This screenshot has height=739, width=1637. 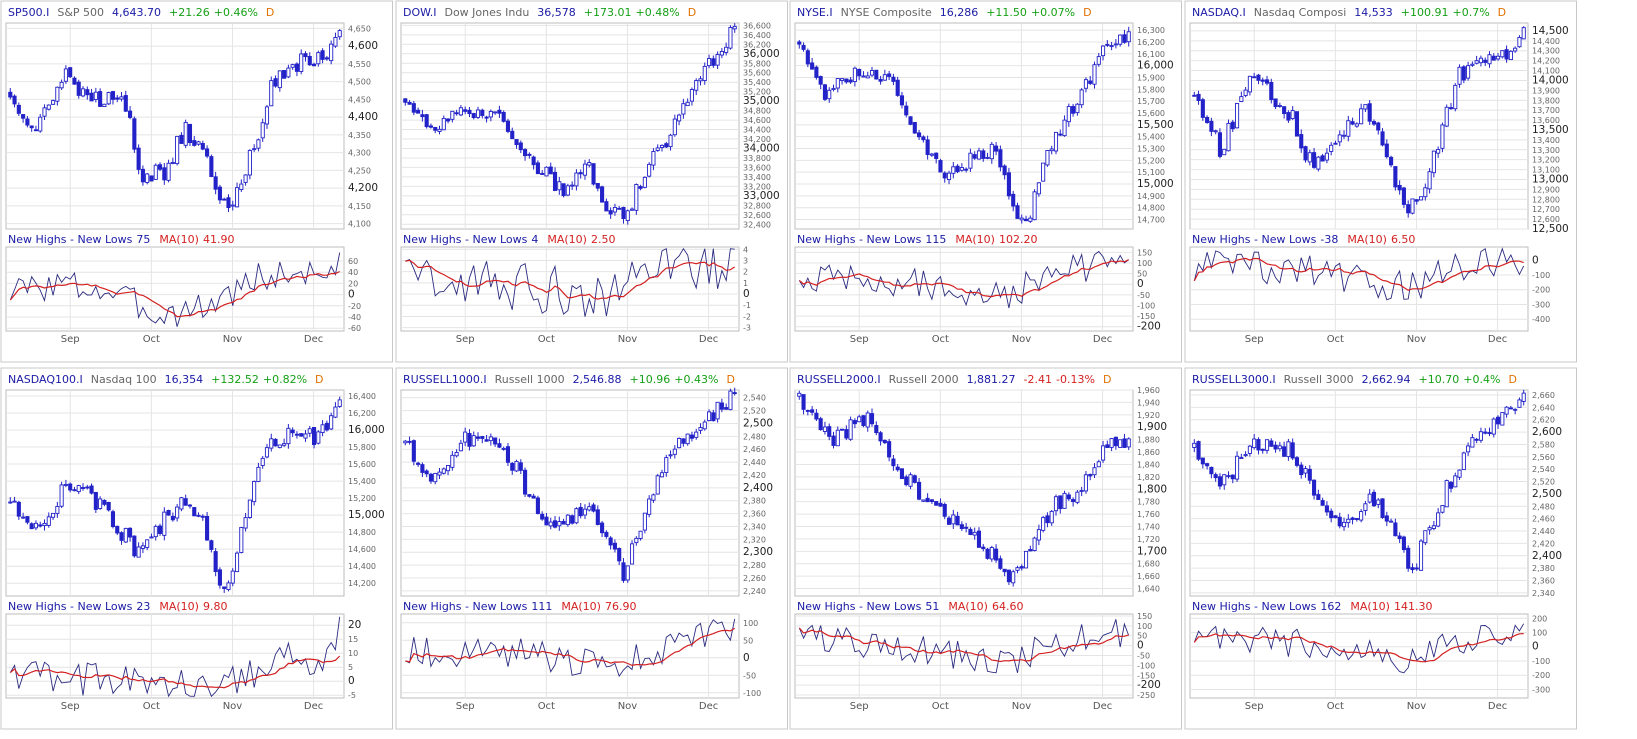 What do you see at coordinates (991, 379) in the screenshot?
I see `last-price: 1,881.27` at bounding box center [991, 379].